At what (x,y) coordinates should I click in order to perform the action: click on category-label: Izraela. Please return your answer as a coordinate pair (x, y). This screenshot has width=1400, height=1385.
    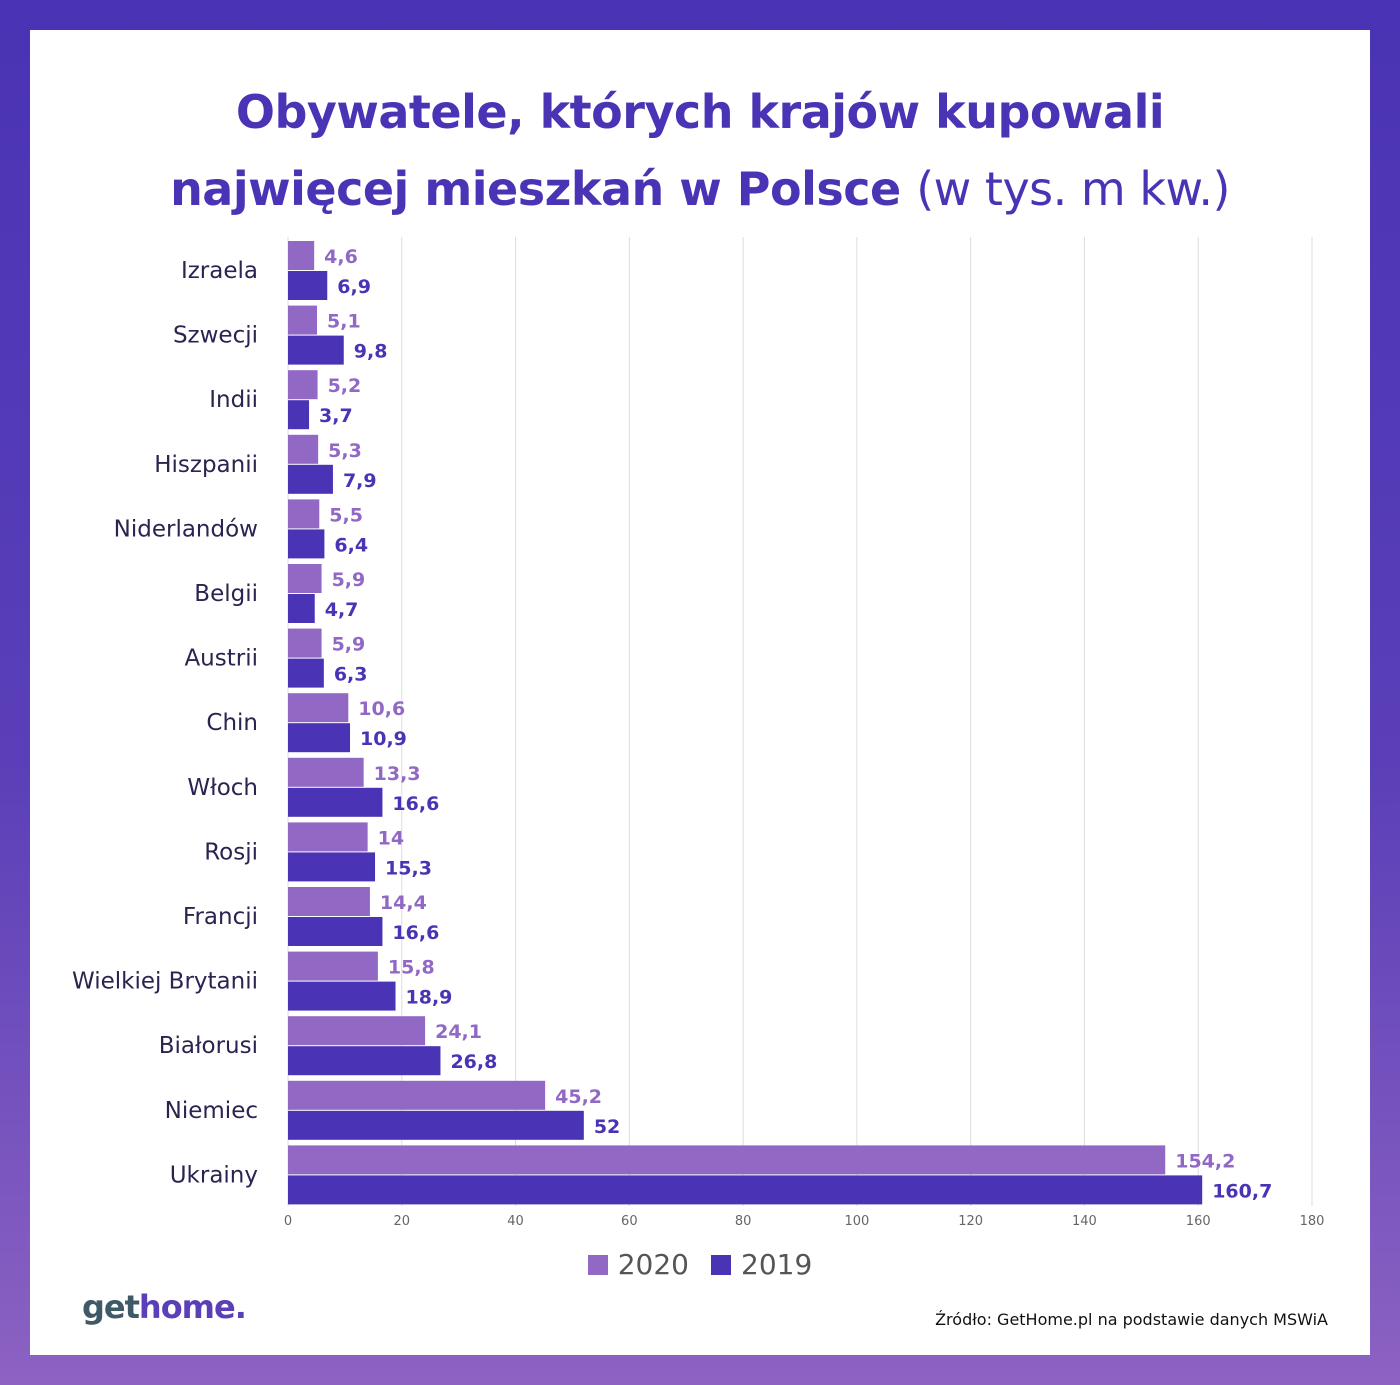
    Looking at the image, I should click on (219, 271).